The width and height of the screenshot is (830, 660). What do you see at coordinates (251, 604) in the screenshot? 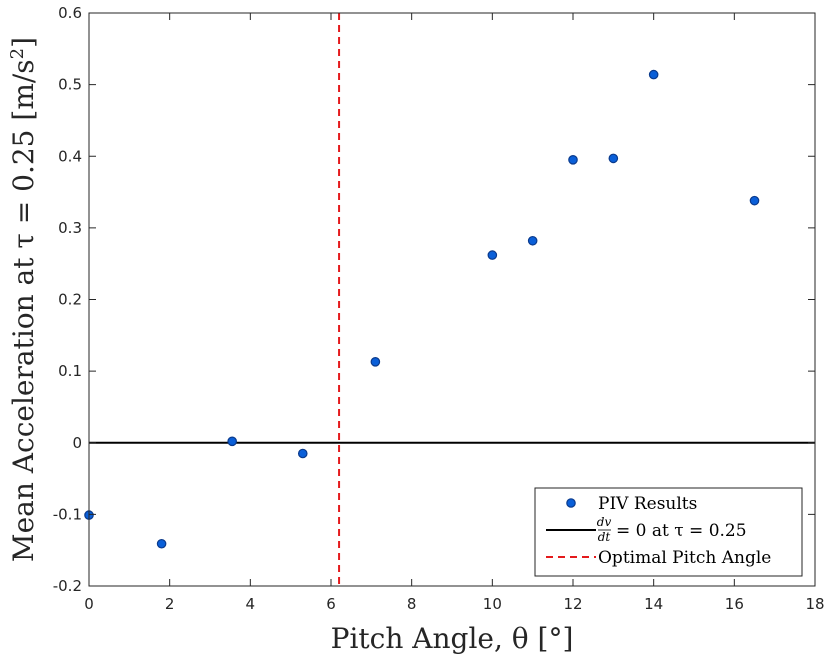
I see `x-tick-label: 4` at bounding box center [251, 604].